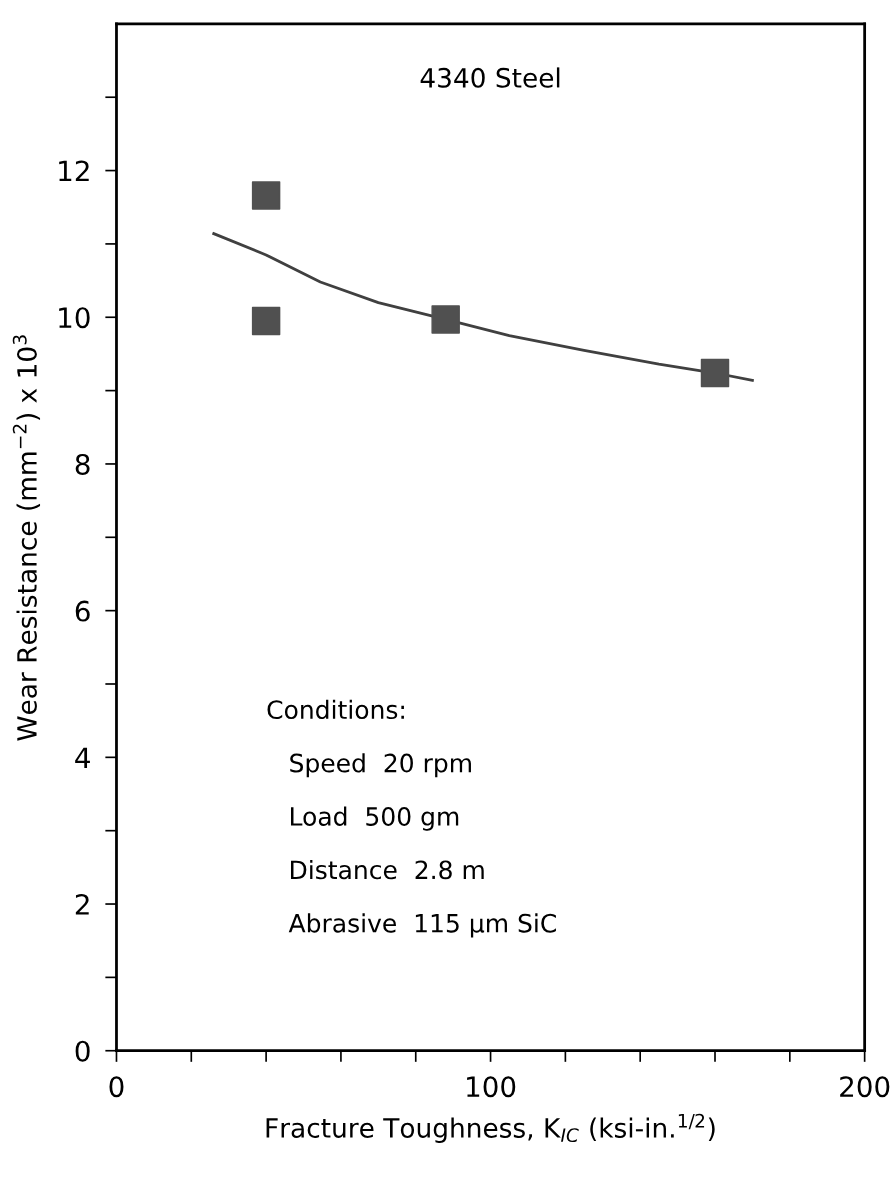 The image size is (896, 1194). What do you see at coordinates (387, 869) in the screenshot?
I see `annotation: Distance 2.8 m` at bounding box center [387, 869].